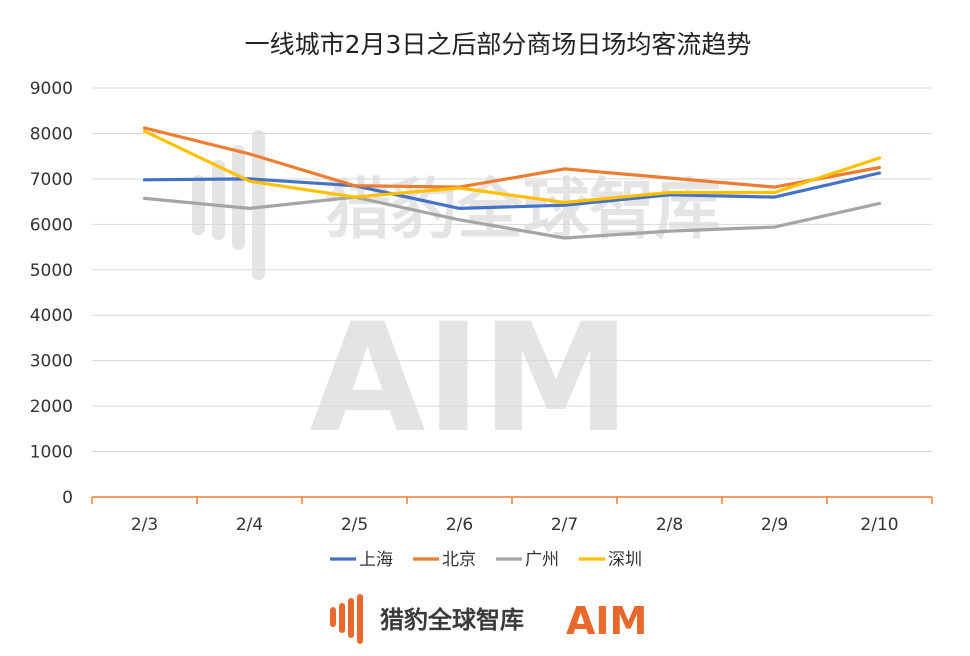 The height and width of the screenshot is (656, 970). I want to click on legend-label: 广州, so click(542, 560).